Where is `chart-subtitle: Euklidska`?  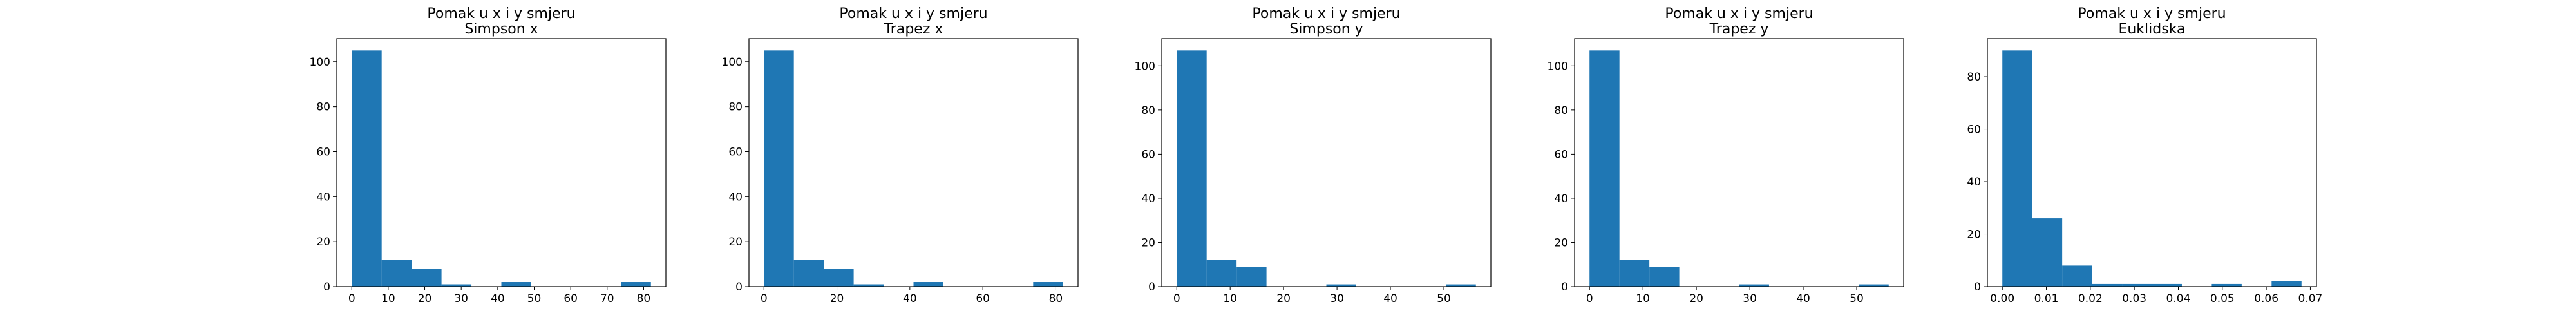
chart-subtitle: Euklidska is located at coordinates (2151, 29).